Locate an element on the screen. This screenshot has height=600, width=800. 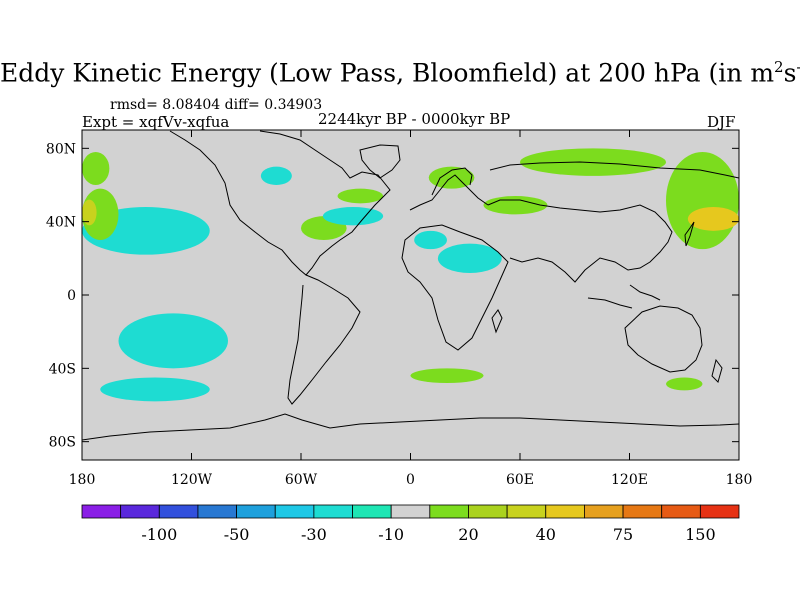
coast-japan is located at coordinates (689, 234).